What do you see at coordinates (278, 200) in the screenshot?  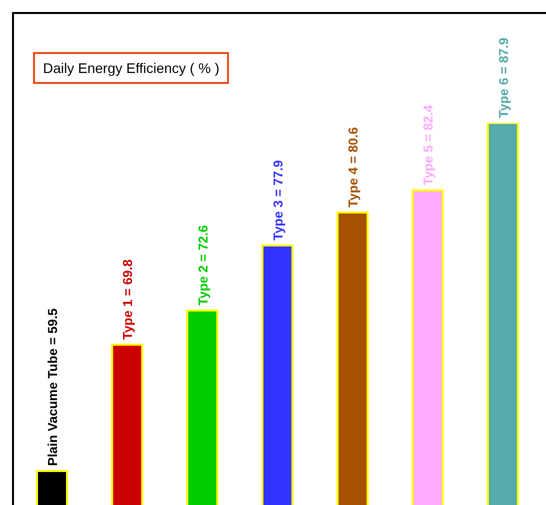 I see `data-label: Type 3 = 77.9` at bounding box center [278, 200].